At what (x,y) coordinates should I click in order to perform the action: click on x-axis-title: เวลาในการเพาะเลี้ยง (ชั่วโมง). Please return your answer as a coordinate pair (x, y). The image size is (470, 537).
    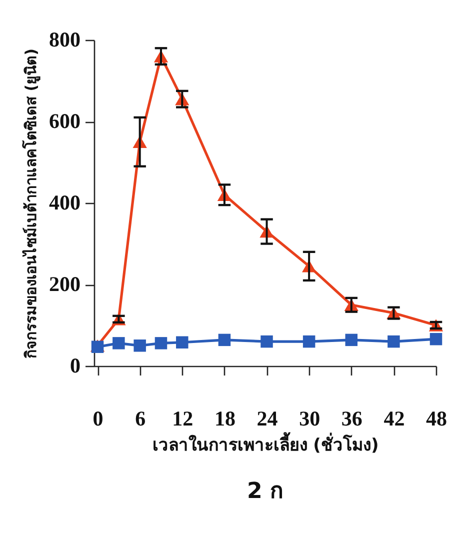
    Looking at the image, I should click on (265, 444).